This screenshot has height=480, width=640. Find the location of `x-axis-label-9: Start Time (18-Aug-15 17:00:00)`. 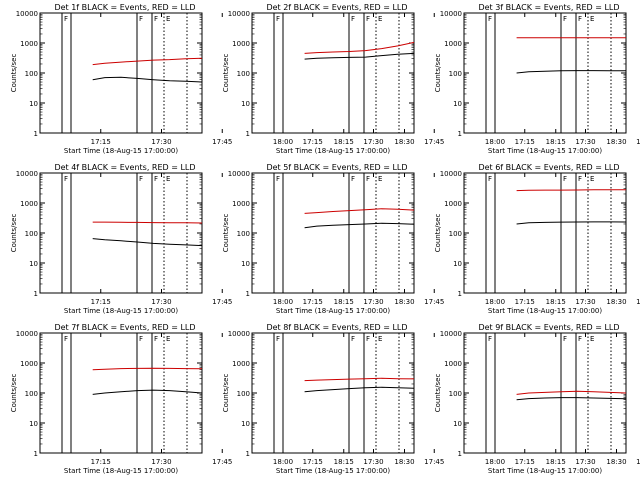

x-axis-label-9: Start Time (18-Aug-15 17:00:00) is located at coordinates (545, 471).